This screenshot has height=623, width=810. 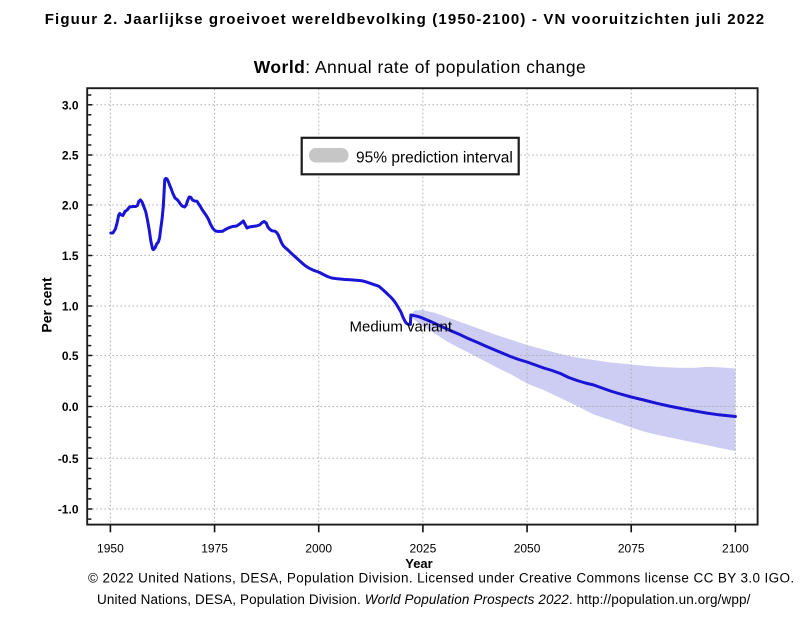 I want to click on svg-text: 2000, so click(x=318, y=549).